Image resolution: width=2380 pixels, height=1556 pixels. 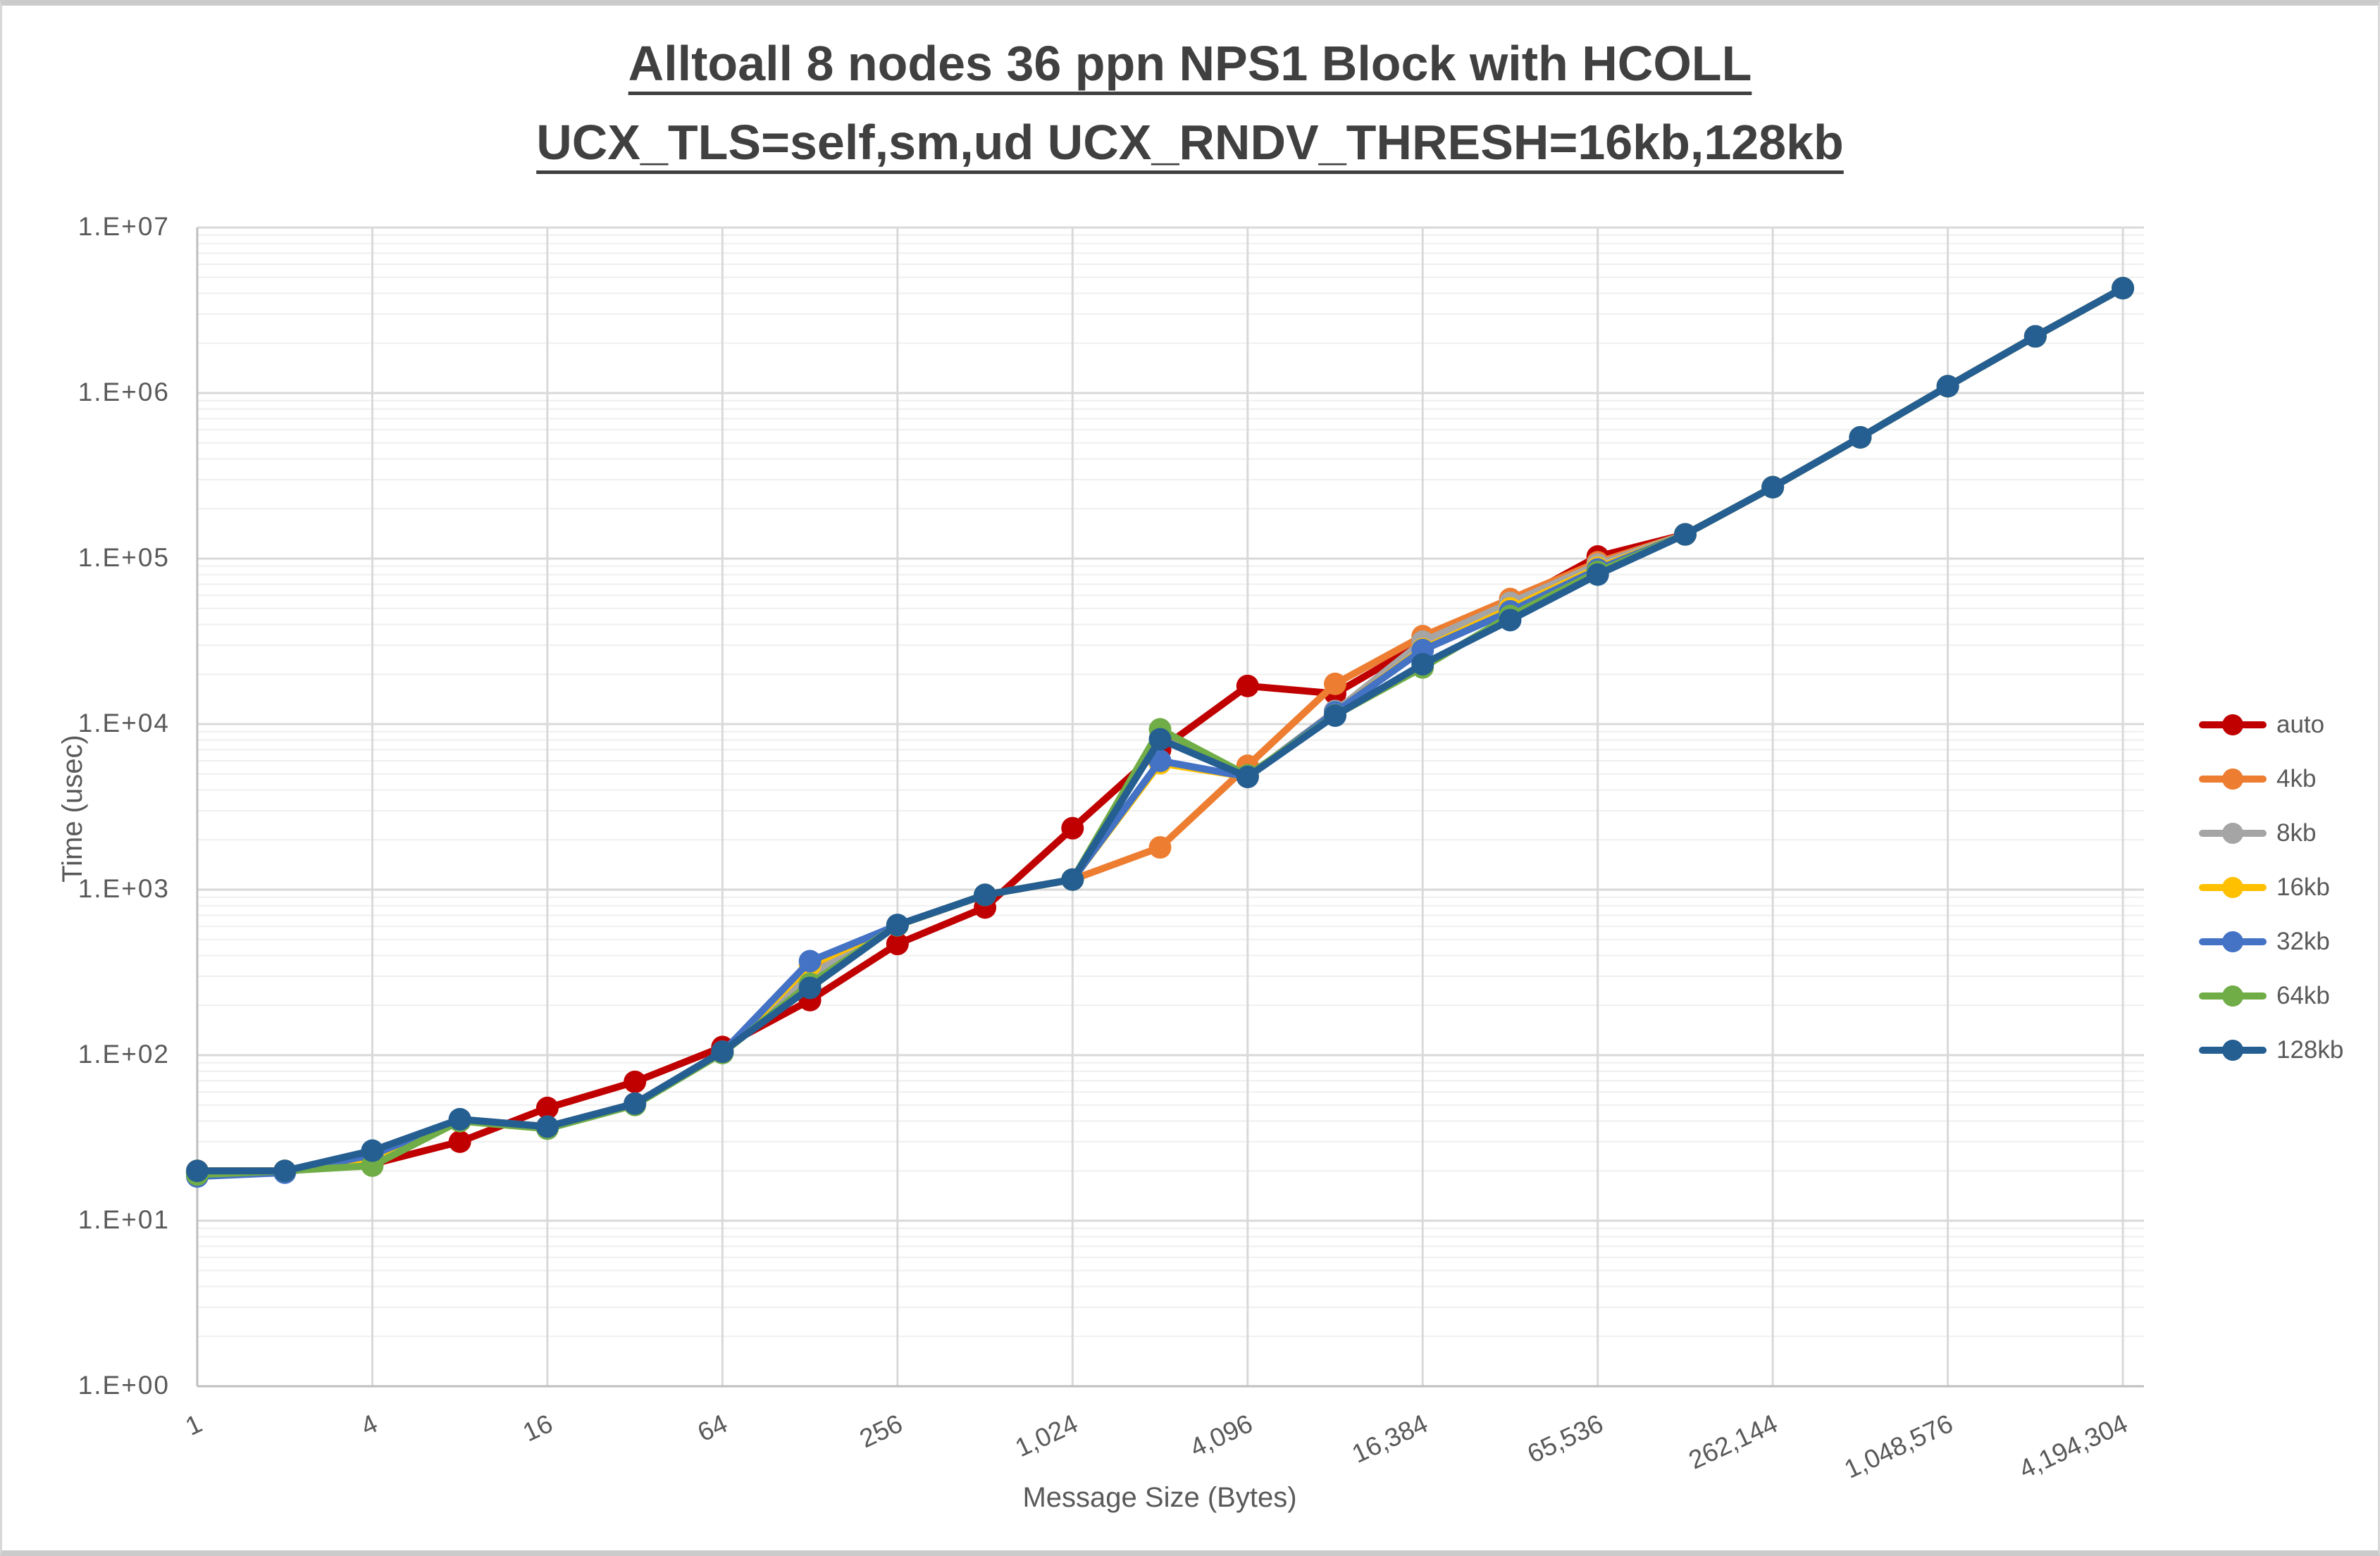 What do you see at coordinates (124, 557) in the screenshot?
I see `y-tick-label: 1.E+05` at bounding box center [124, 557].